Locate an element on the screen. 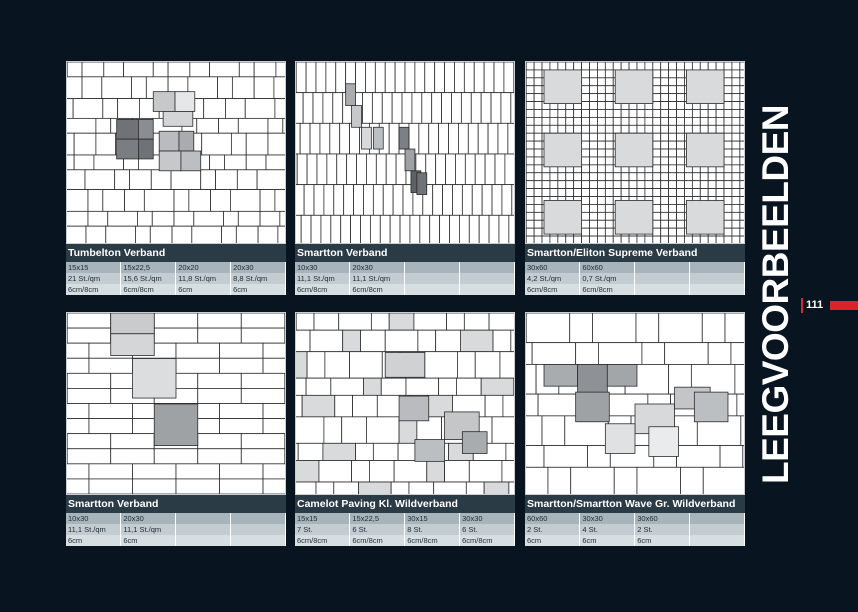 The width and height of the screenshot is (858, 612). spec-row: 7 St. 6 St. 8 St. 6 St. is located at coordinates (405, 529).